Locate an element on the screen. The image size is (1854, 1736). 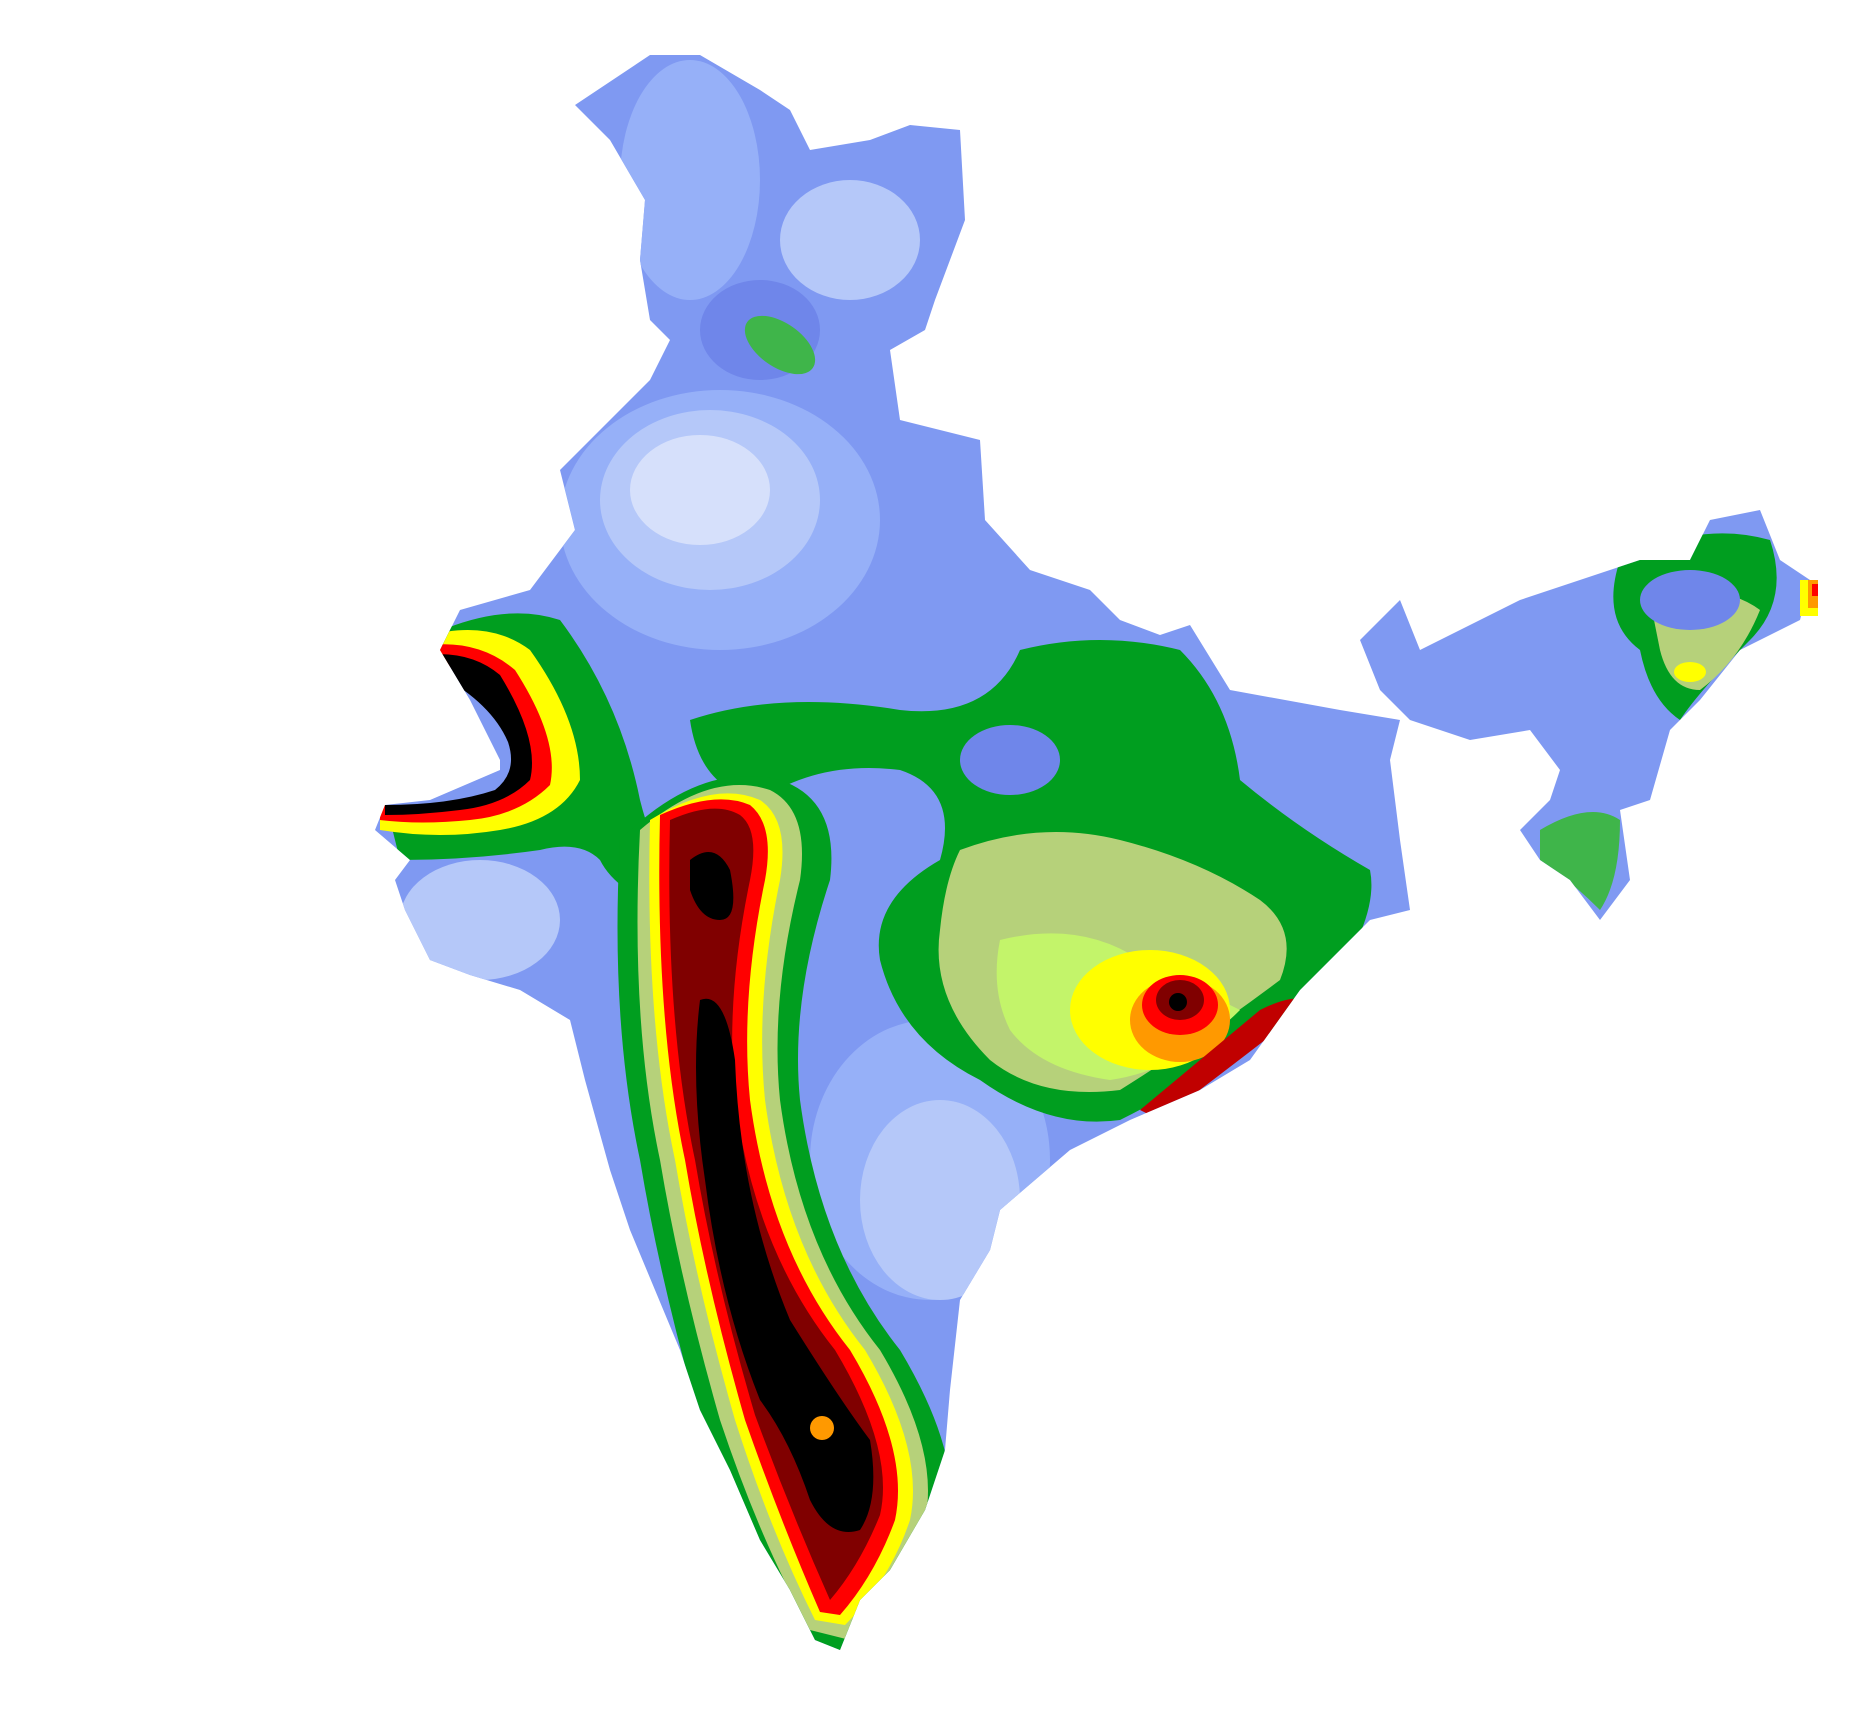
kashmir-green-spot is located at coordinates (780, 345).